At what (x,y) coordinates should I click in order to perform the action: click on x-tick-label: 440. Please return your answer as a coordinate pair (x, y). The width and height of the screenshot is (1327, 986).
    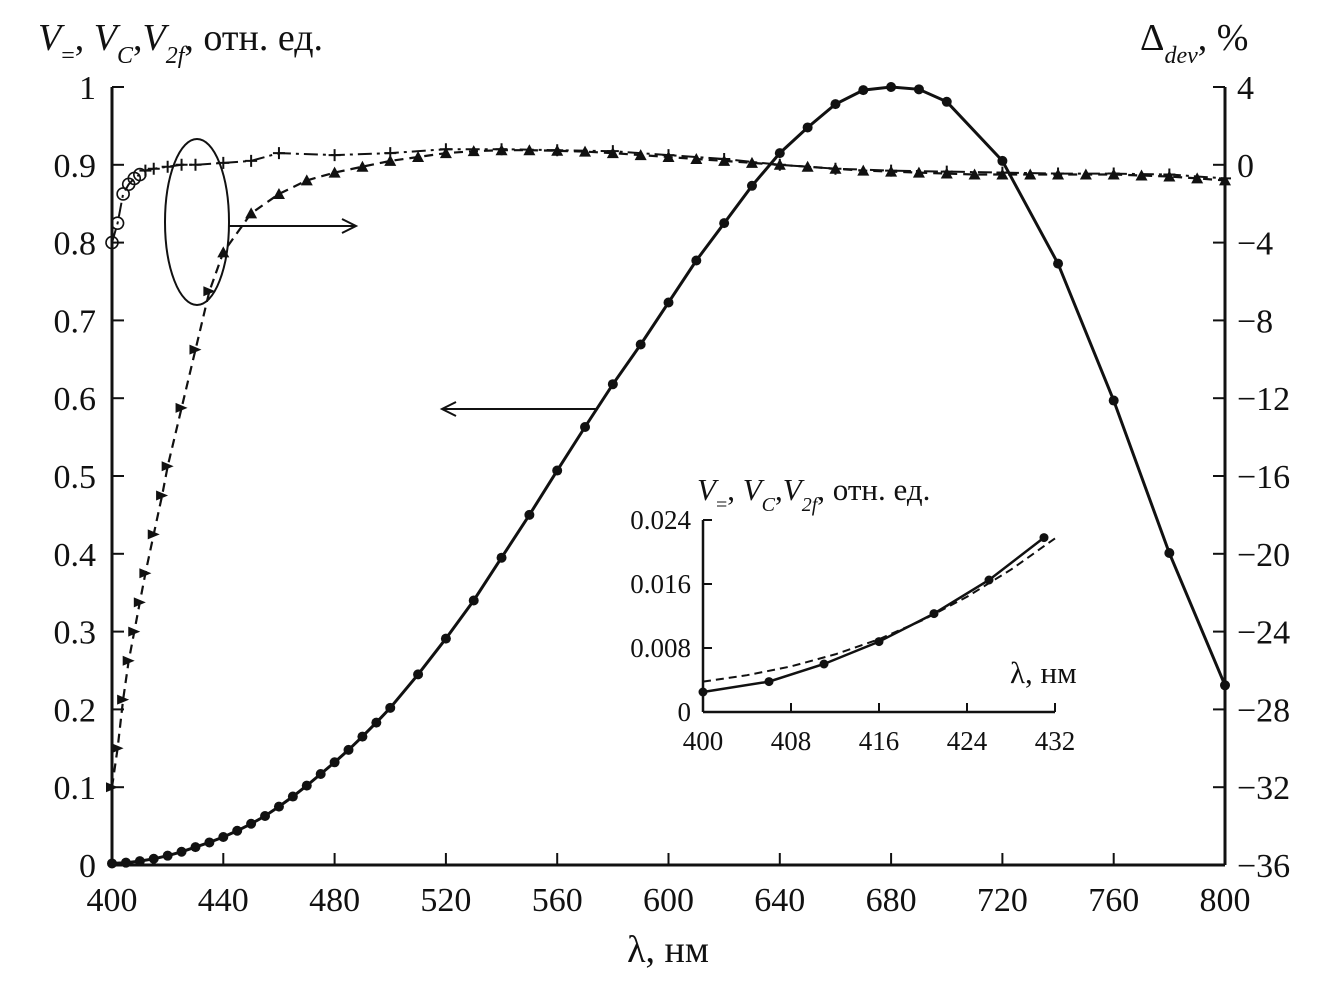
    Looking at the image, I should click on (223, 900).